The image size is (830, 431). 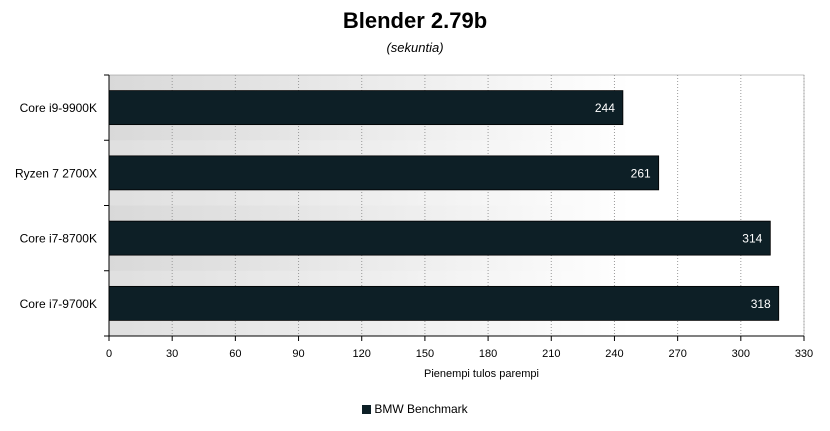 I want to click on category-label: Core i9-9900K, so click(x=58, y=108).